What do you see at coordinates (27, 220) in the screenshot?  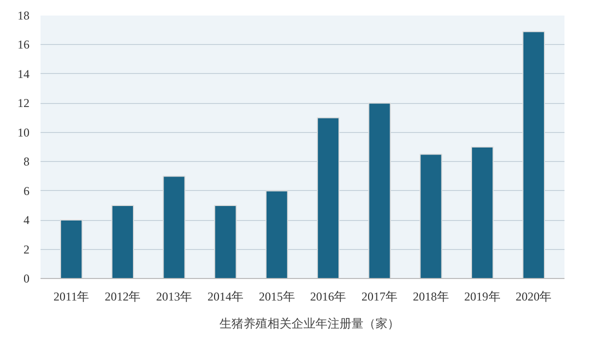 I see `y-tick-label: 4` at bounding box center [27, 220].